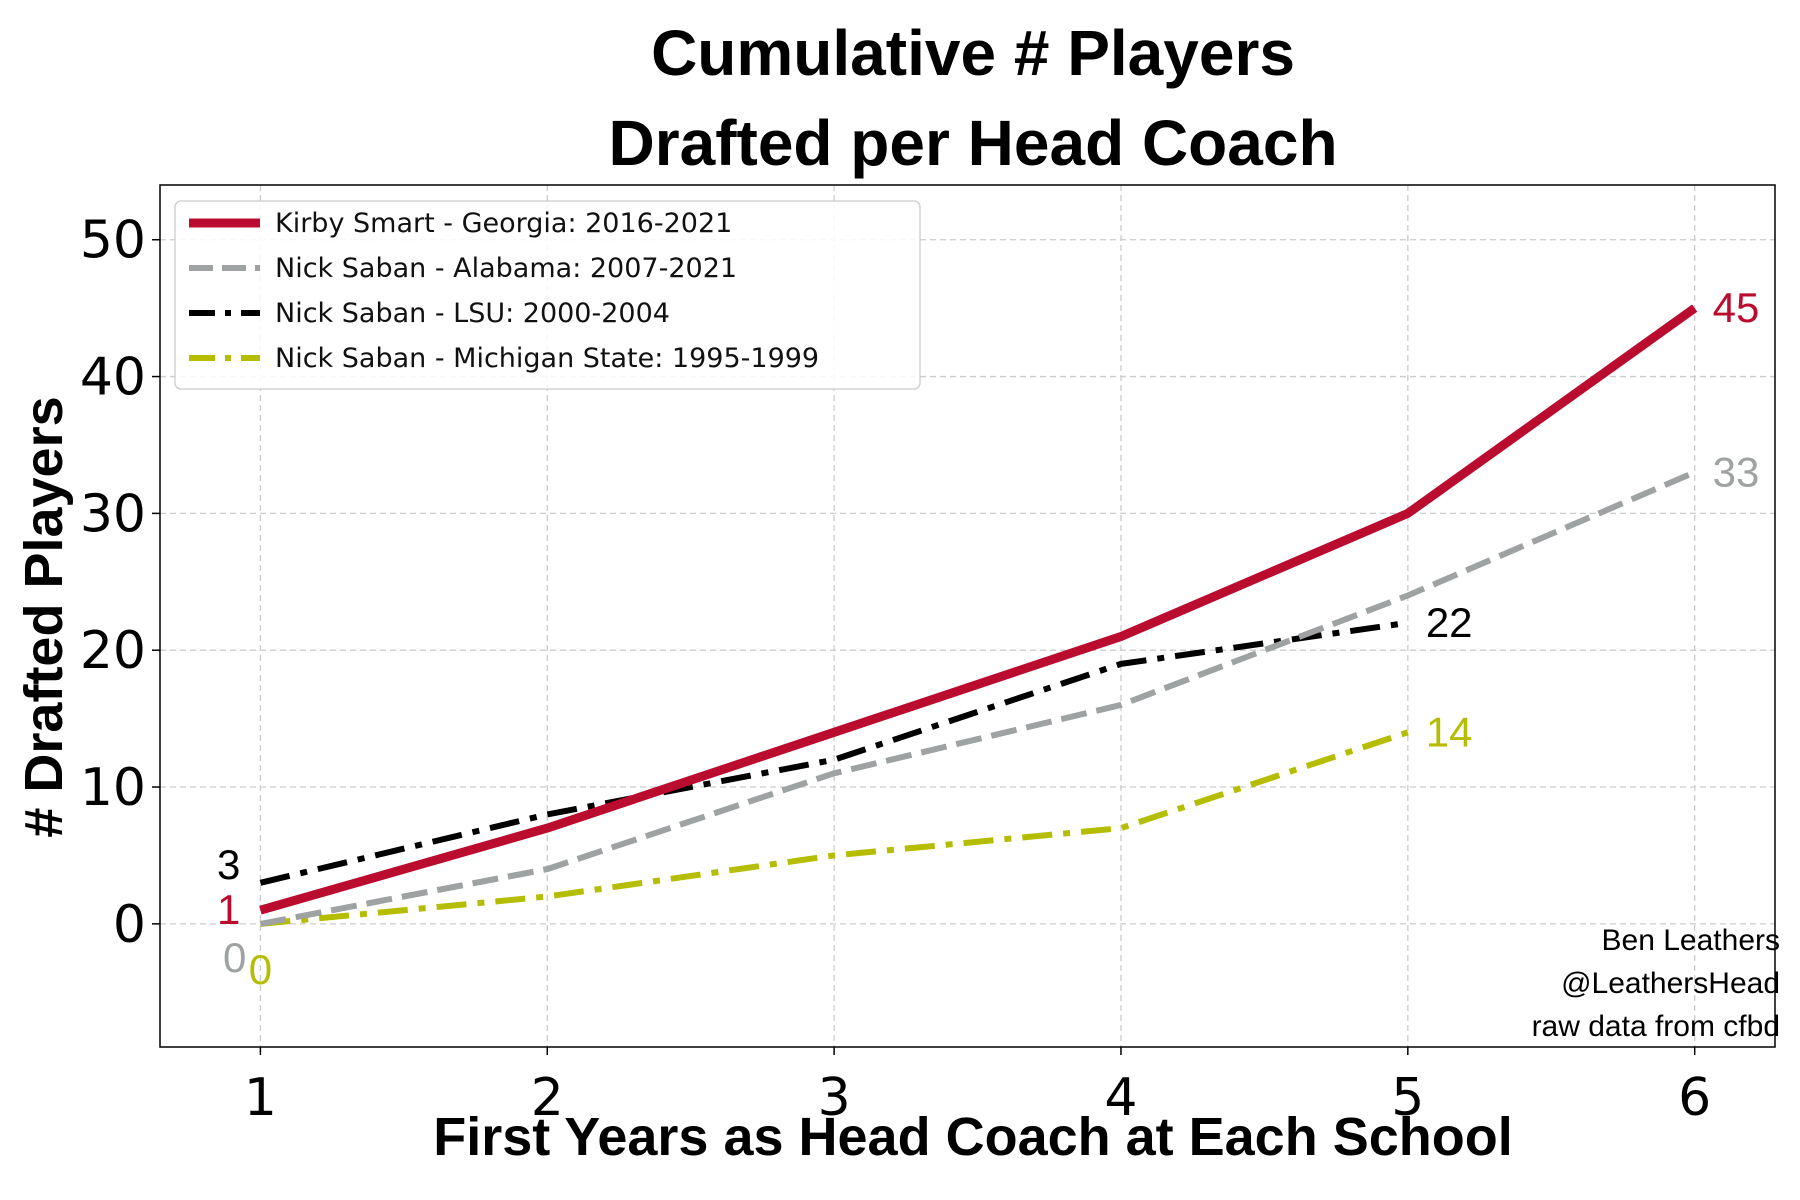 The width and height of the screenshot is (1800, 1200). What do you see at coordinates (113, 788) in the screenshot?
I see `y-tick-label: 10` at bounding box center [113, 788].